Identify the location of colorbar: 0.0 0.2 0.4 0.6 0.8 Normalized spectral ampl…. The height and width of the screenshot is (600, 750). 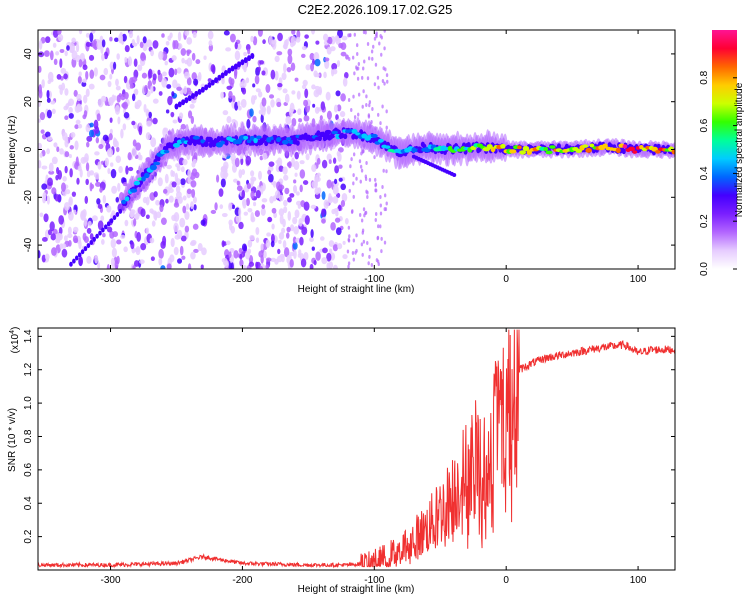
(722, 153).